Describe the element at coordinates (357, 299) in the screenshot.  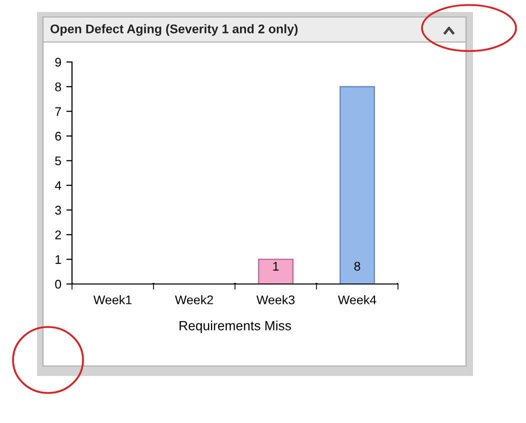
I see `x-tick-label: Week4` at that location.